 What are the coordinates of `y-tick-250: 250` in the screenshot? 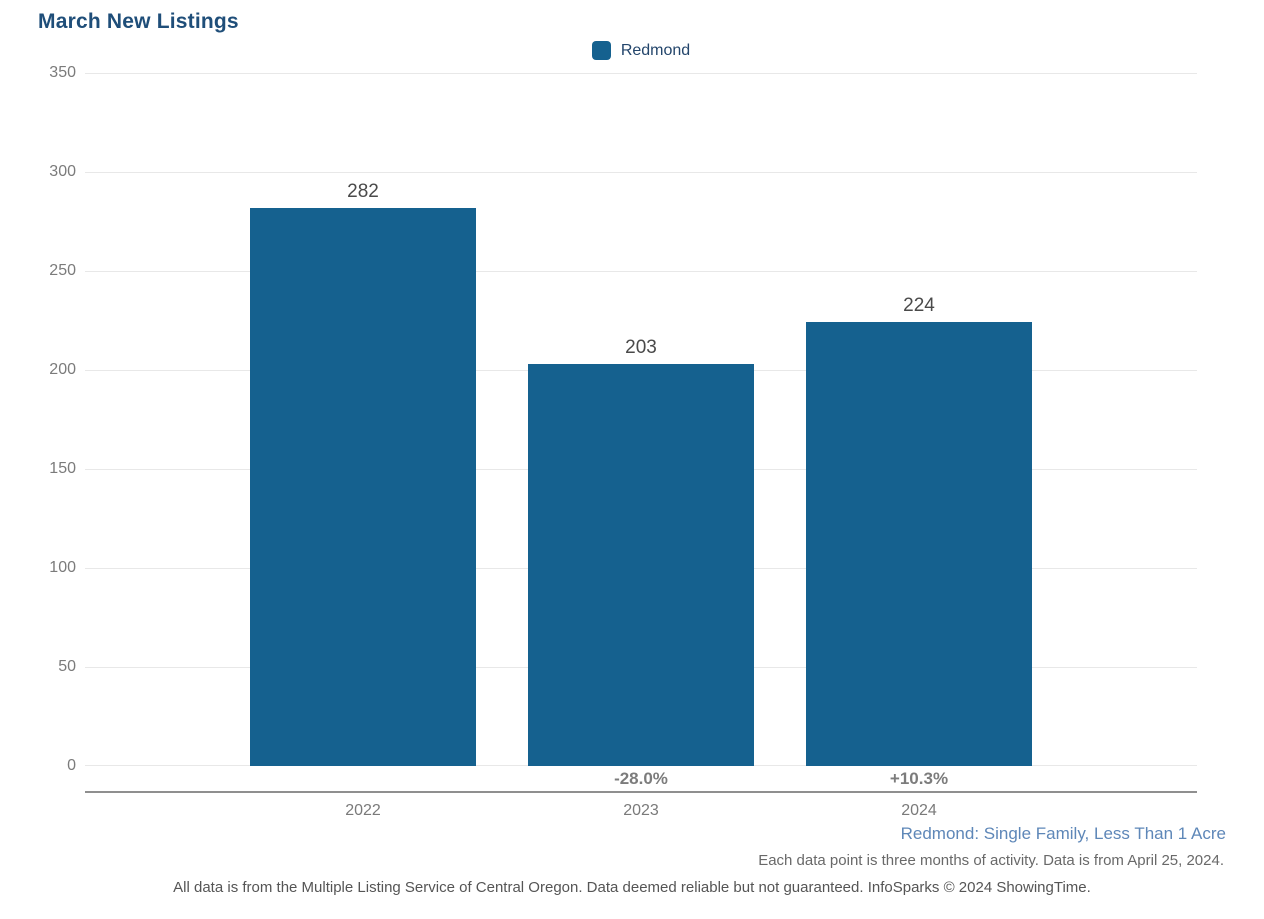 It's located at (62, 270).